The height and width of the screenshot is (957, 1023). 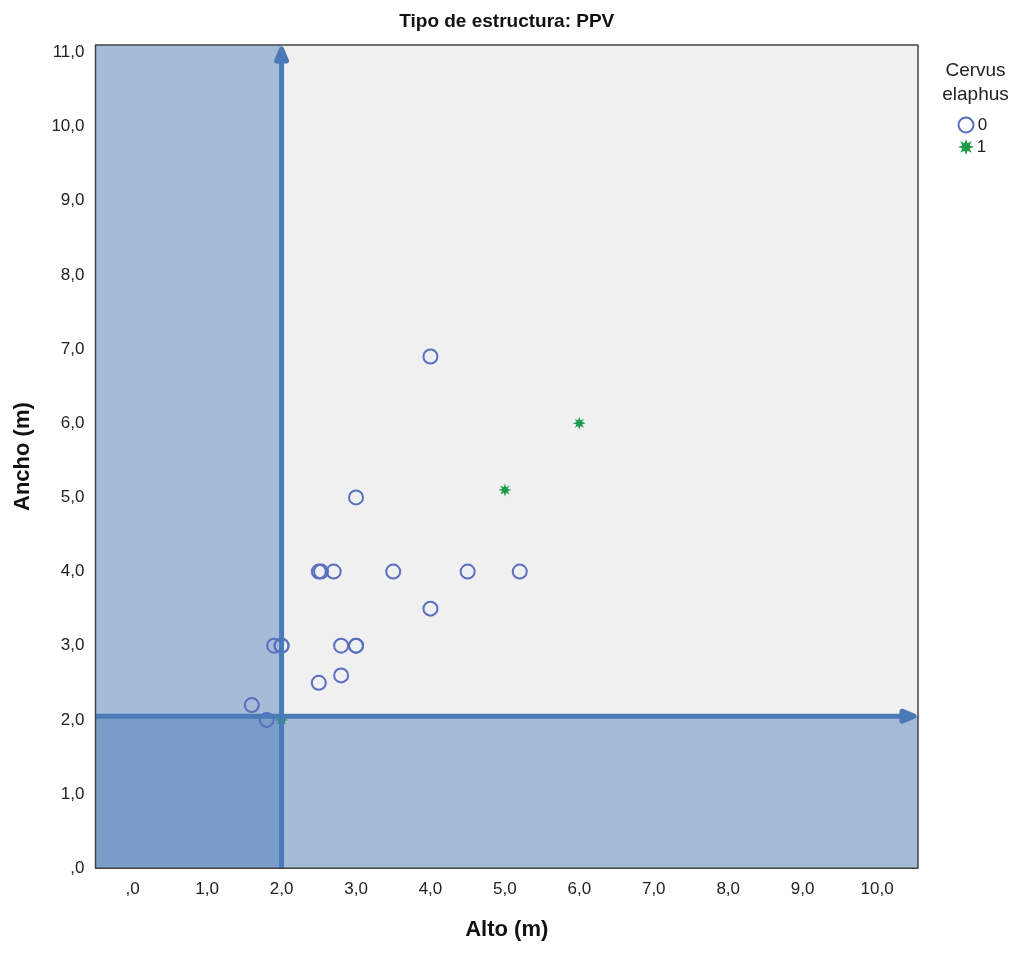 What do you see at coordinates (207, 889) in the screenshot?
I see `x-tick-label: 1,0` at bounding box center [207, 889].